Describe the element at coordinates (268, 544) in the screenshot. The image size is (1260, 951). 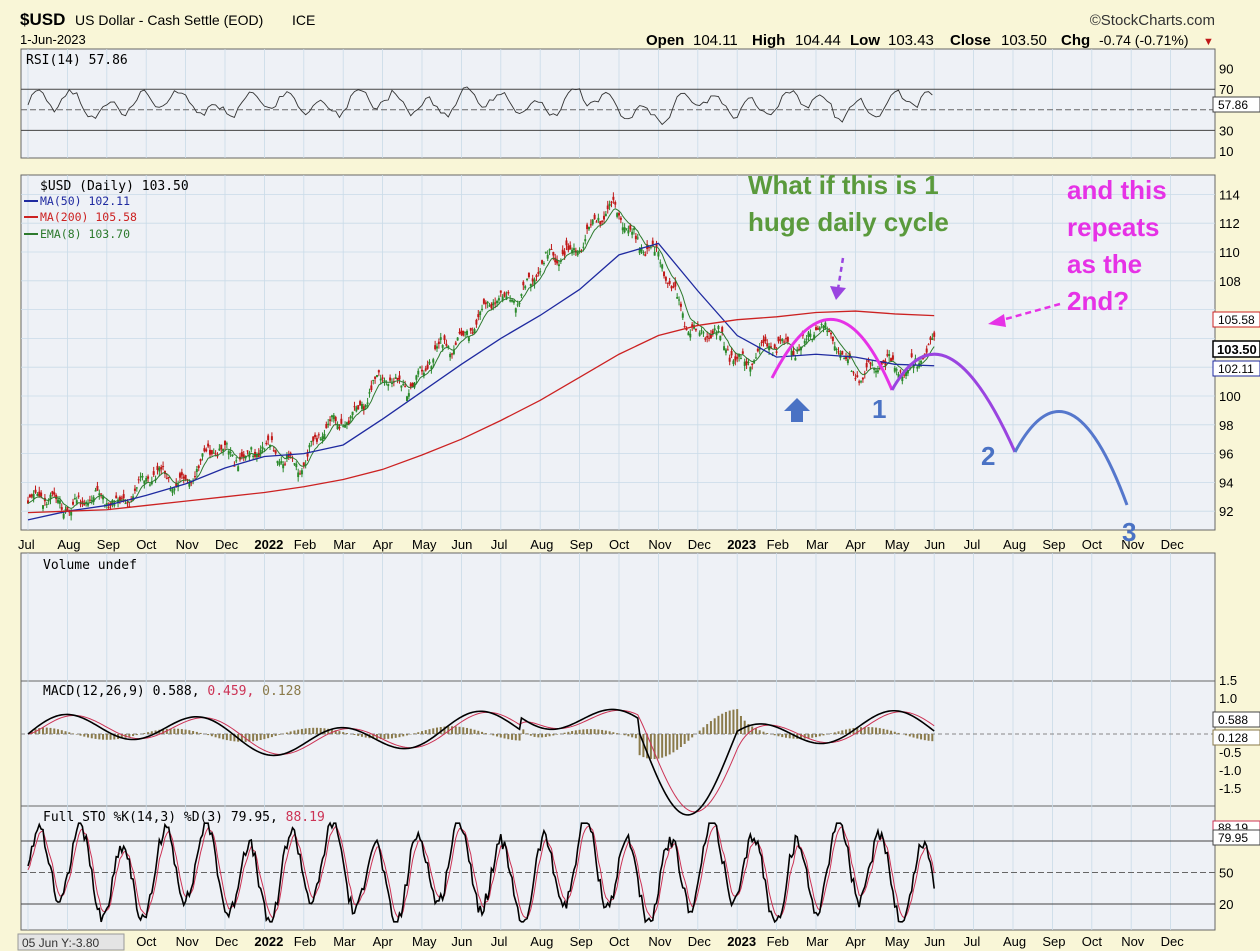
I see `x-tick-label-top: 2022` at that location.